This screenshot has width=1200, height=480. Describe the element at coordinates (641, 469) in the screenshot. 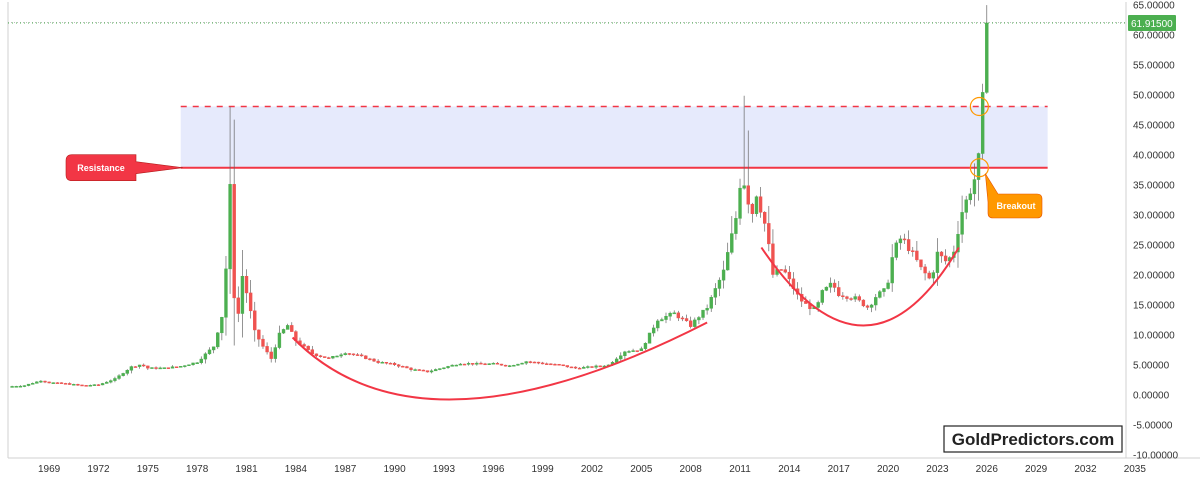

I see `x-tick-label: 2005` at that location.